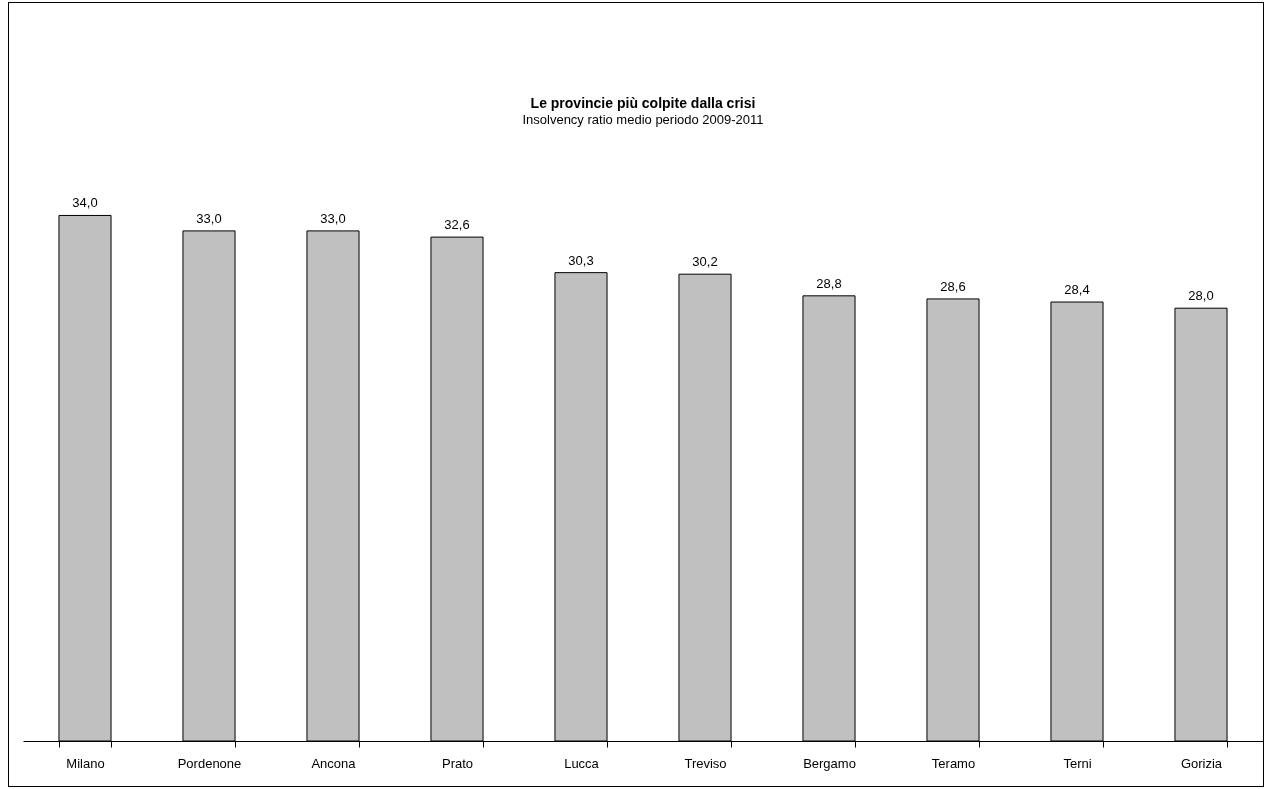  Describe the element at coordinates (209, 763) in the screenshot. I see `x-tick-label: Pordenone` at that location.